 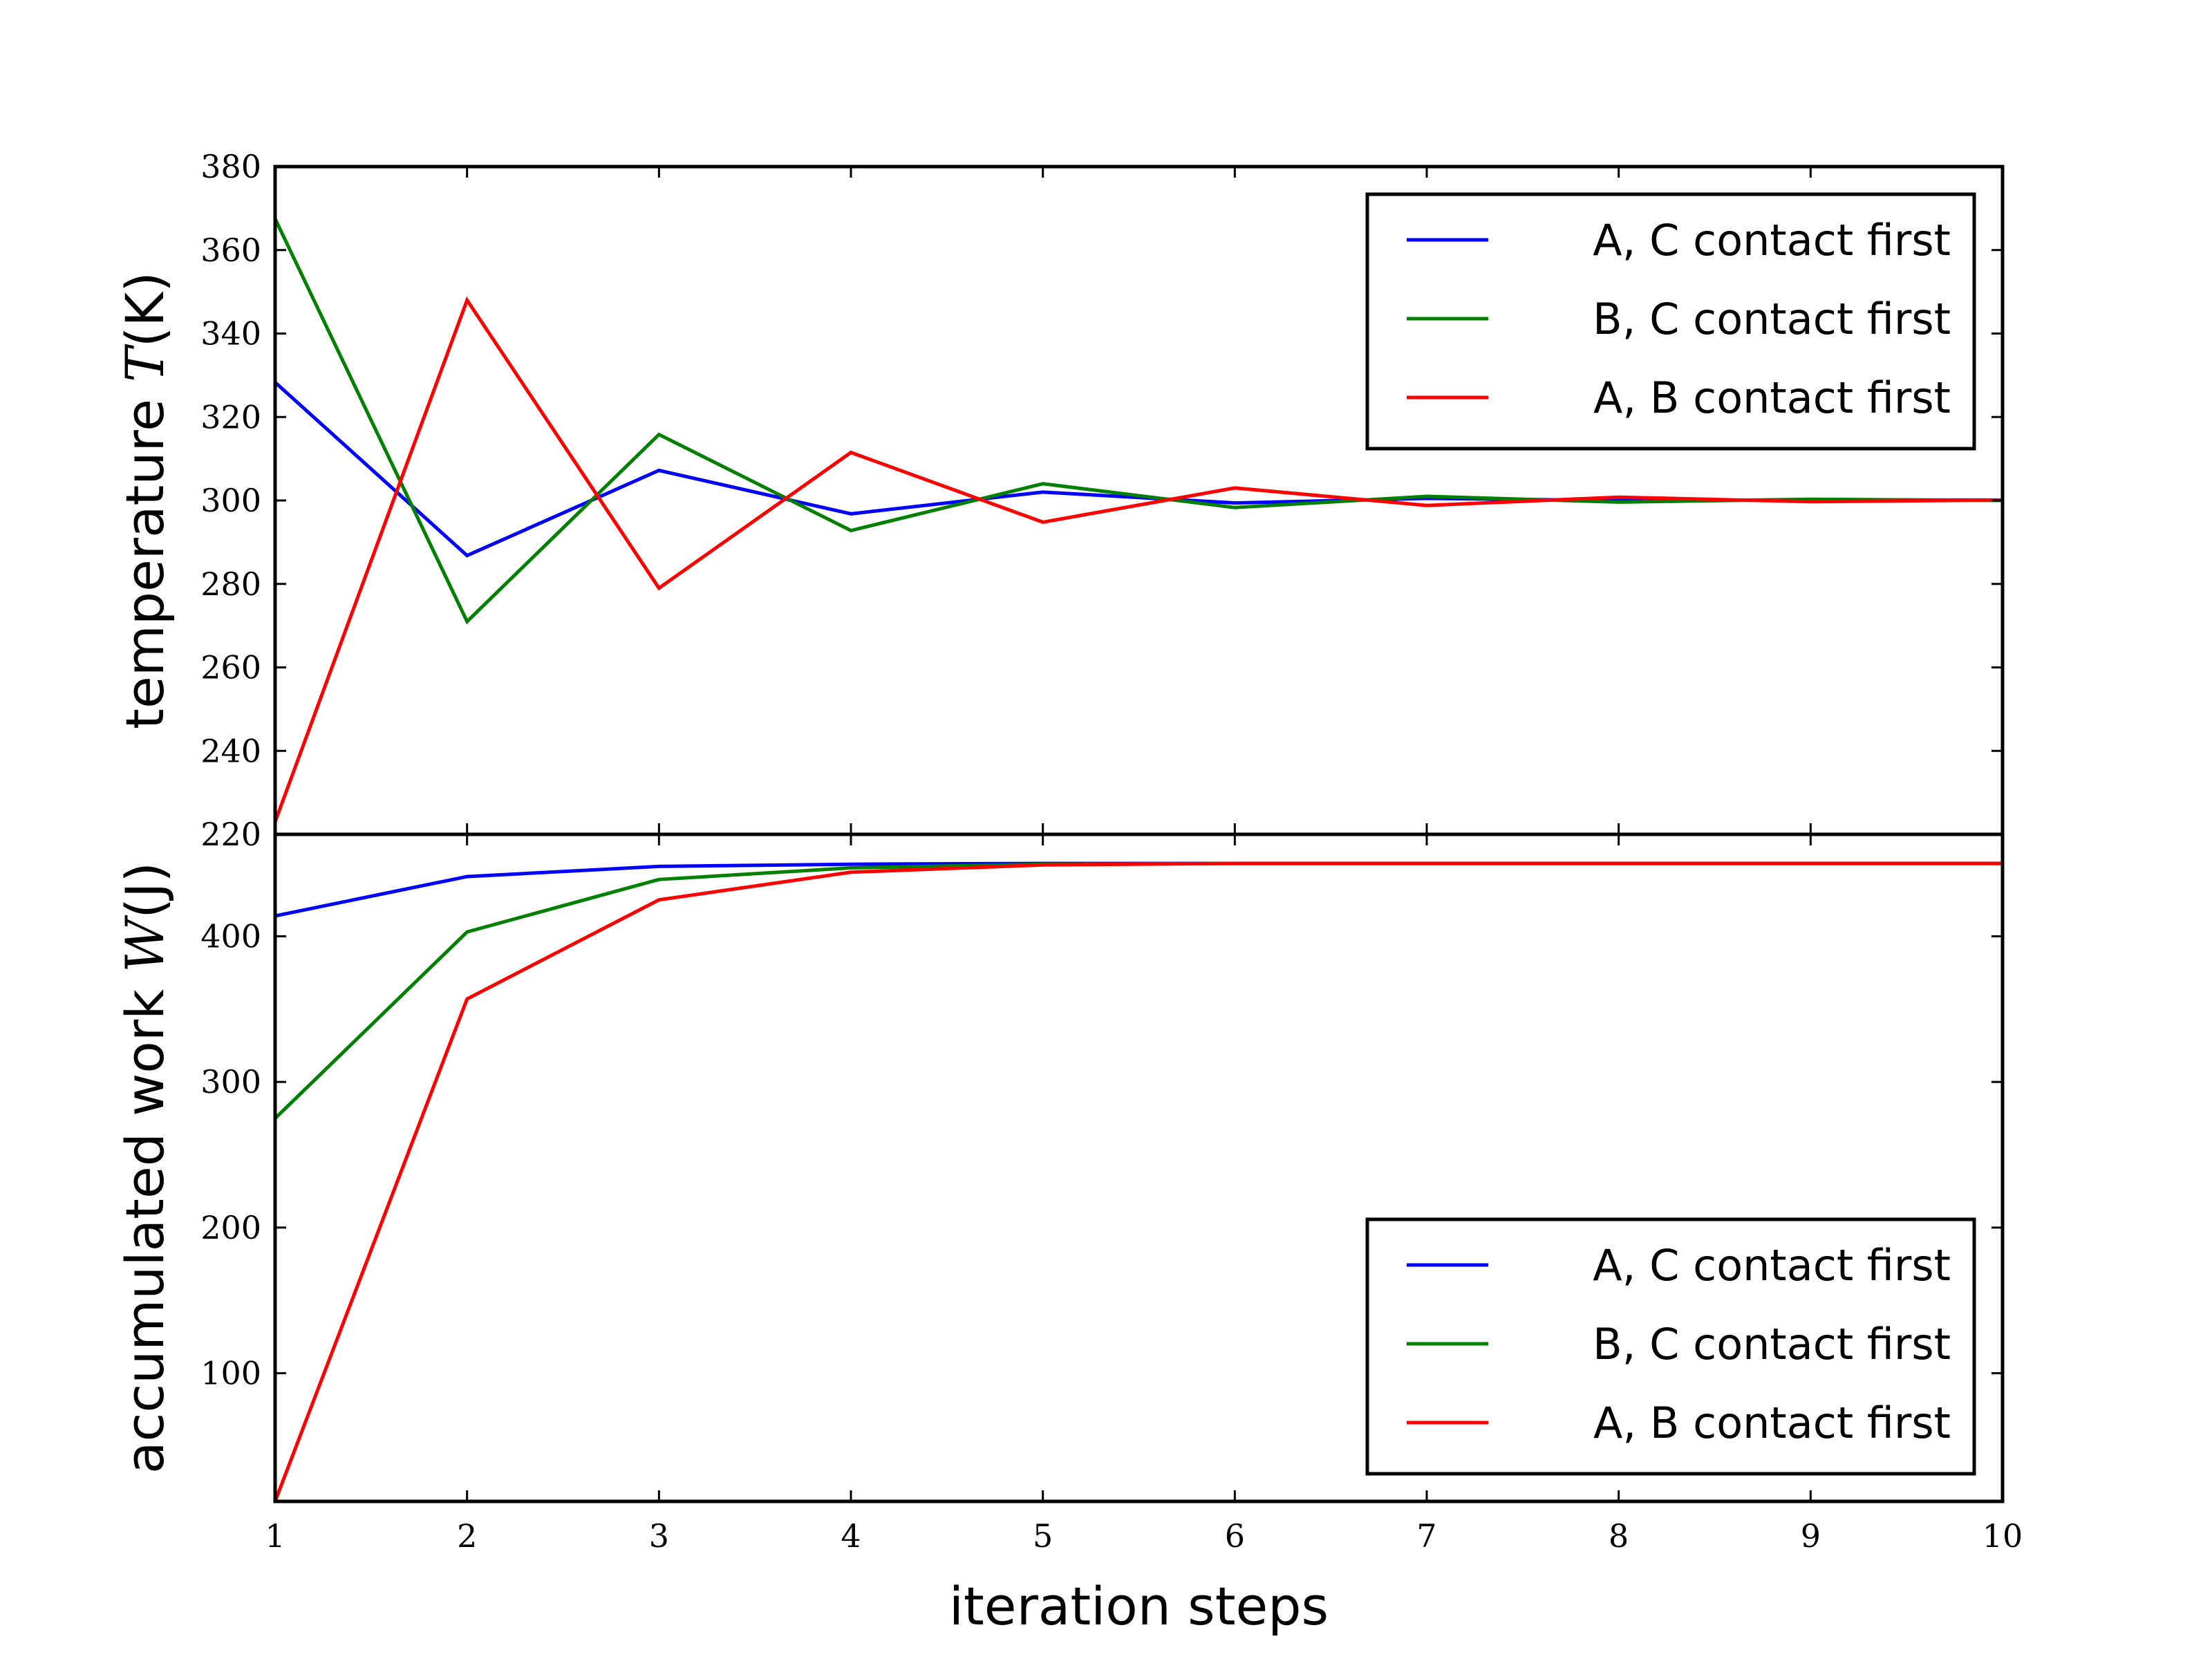 What do you see at coordinates (275, 1536) in the screenshot?
I see `x-tick-label: 1` at bounding box center [275, 1536].